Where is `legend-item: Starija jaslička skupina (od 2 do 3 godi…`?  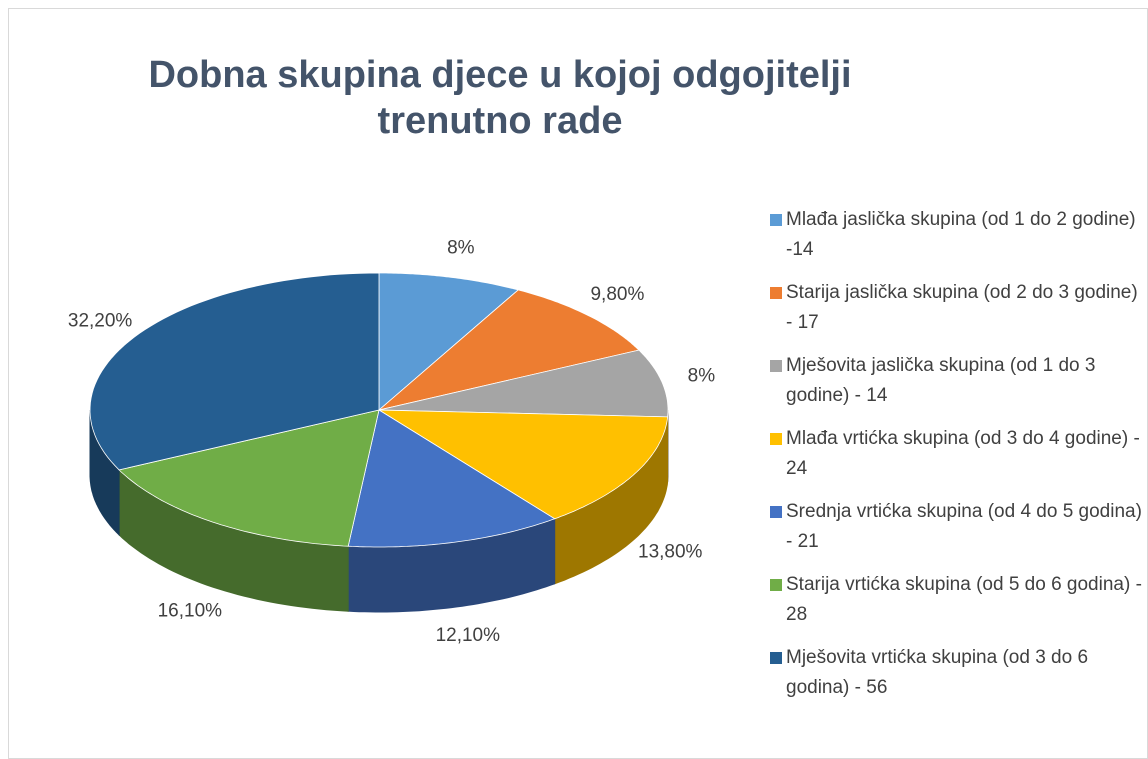 legend-item: Starija jaslička skupina (od 2 do 3 godi… is located at coordinates (955, 314).